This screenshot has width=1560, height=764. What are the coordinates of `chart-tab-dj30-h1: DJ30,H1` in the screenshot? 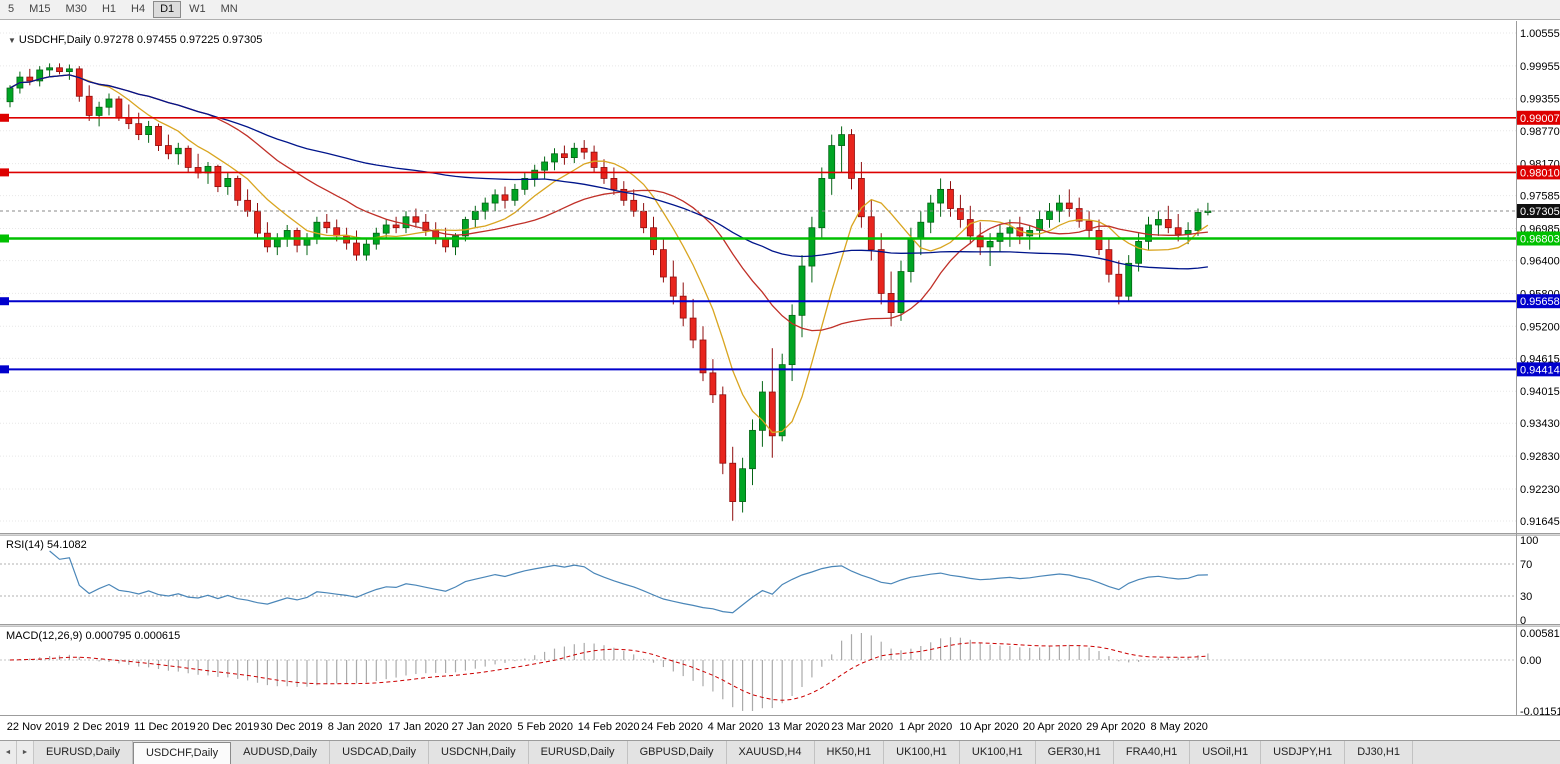 It's located at (1379, 752).